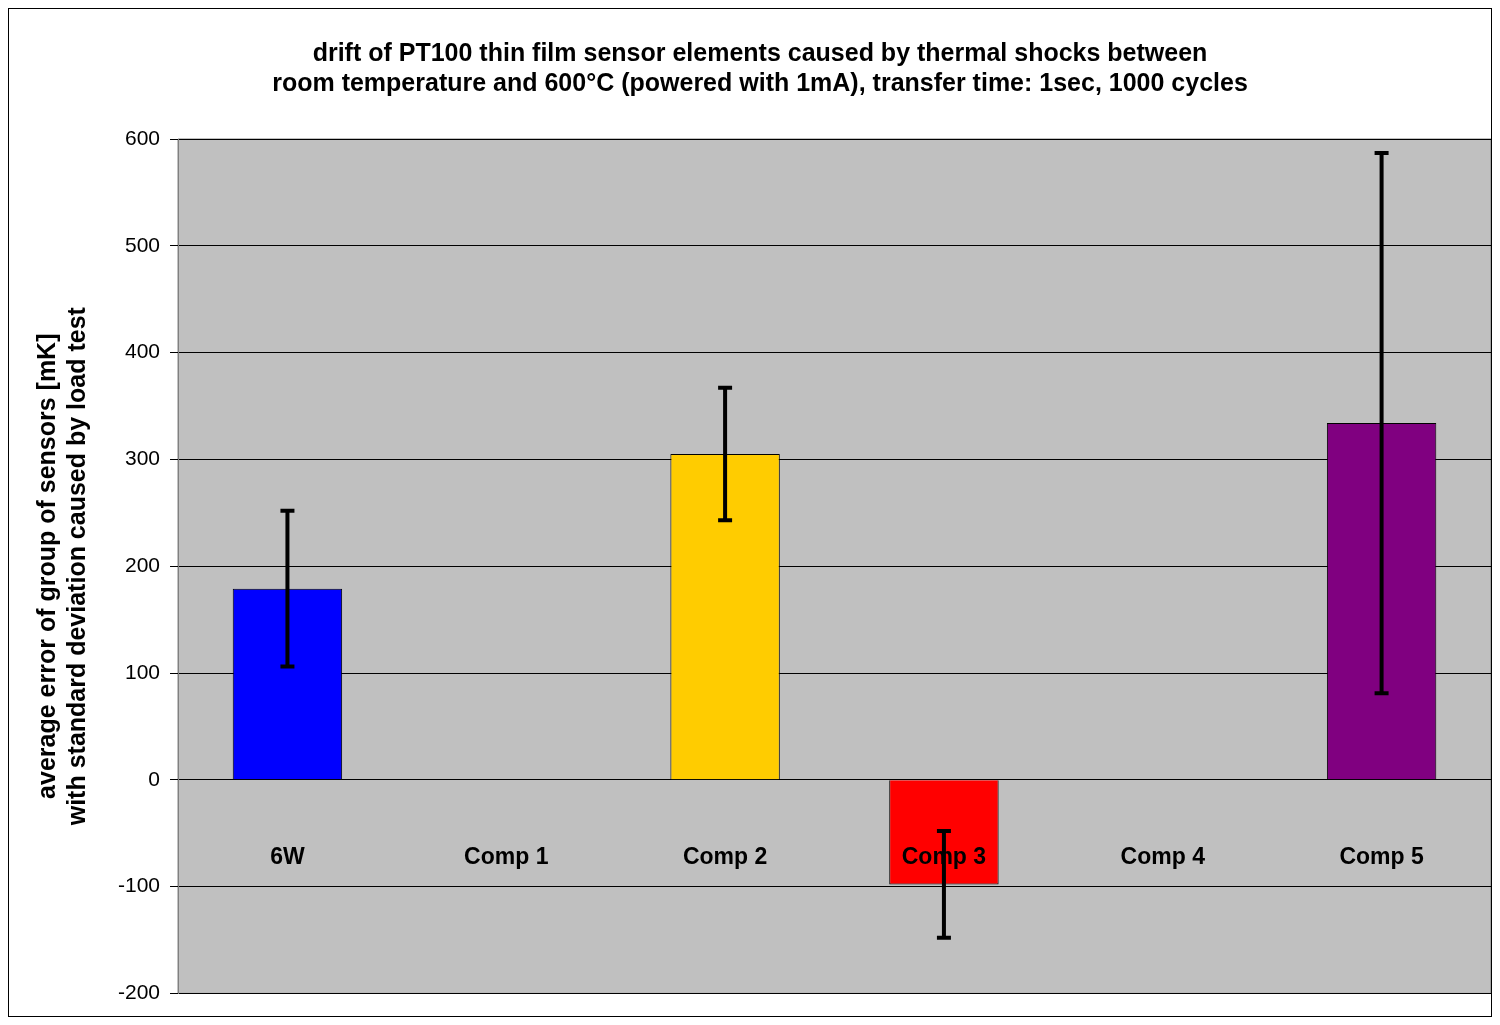  I want to click on y-tick-label: 200, so click(142, 564).